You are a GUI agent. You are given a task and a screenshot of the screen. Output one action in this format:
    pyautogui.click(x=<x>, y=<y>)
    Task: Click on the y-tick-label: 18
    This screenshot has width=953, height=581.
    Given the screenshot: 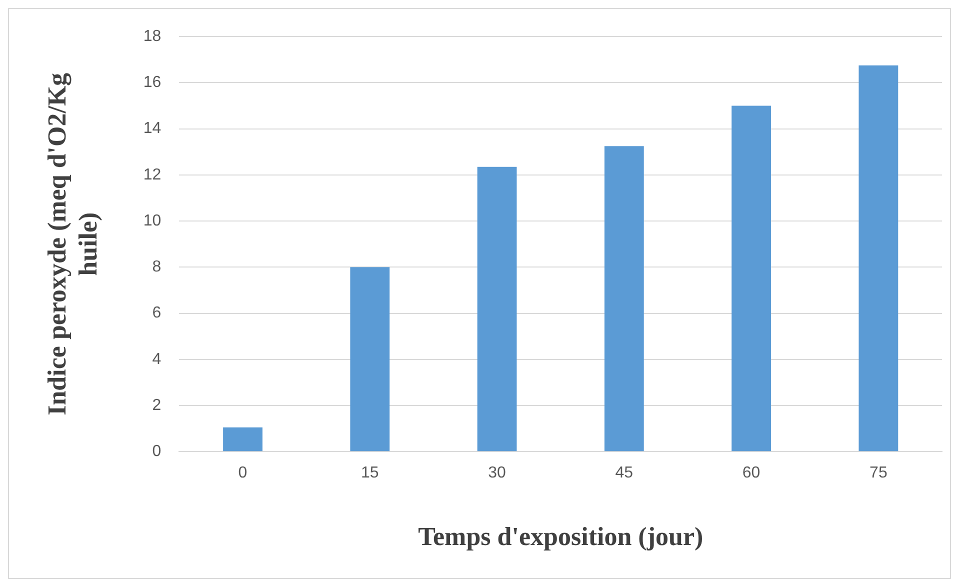 What is the action you would take?
    pyautogui.click(x=152, y=37)
    